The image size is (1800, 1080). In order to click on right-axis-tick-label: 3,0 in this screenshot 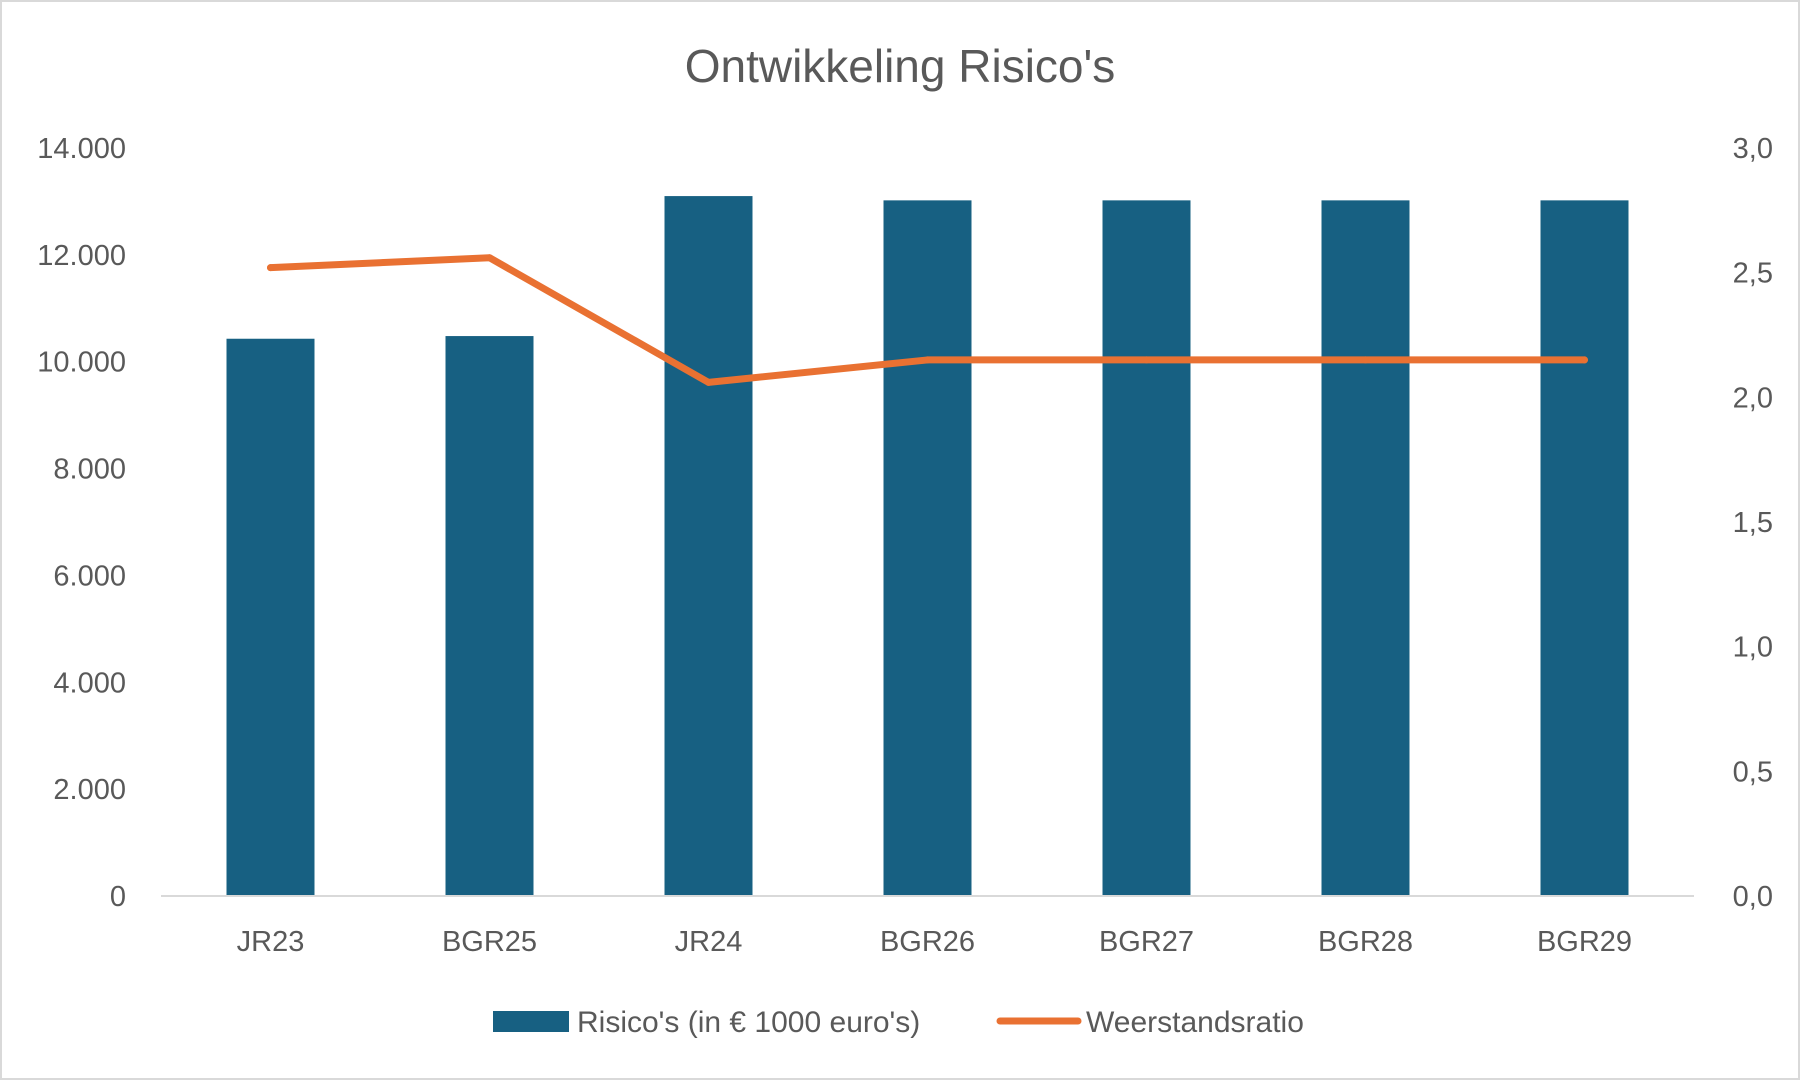, I will do `click(1753, 149)`.